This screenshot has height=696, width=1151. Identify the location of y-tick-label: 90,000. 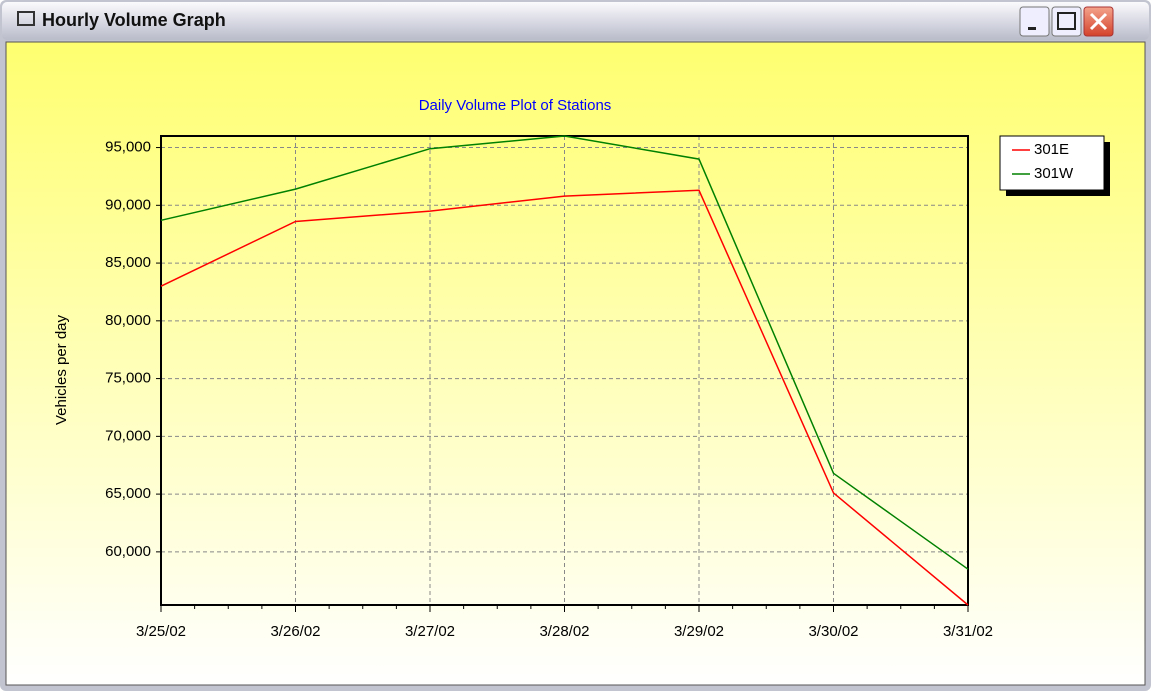
(128, 204).